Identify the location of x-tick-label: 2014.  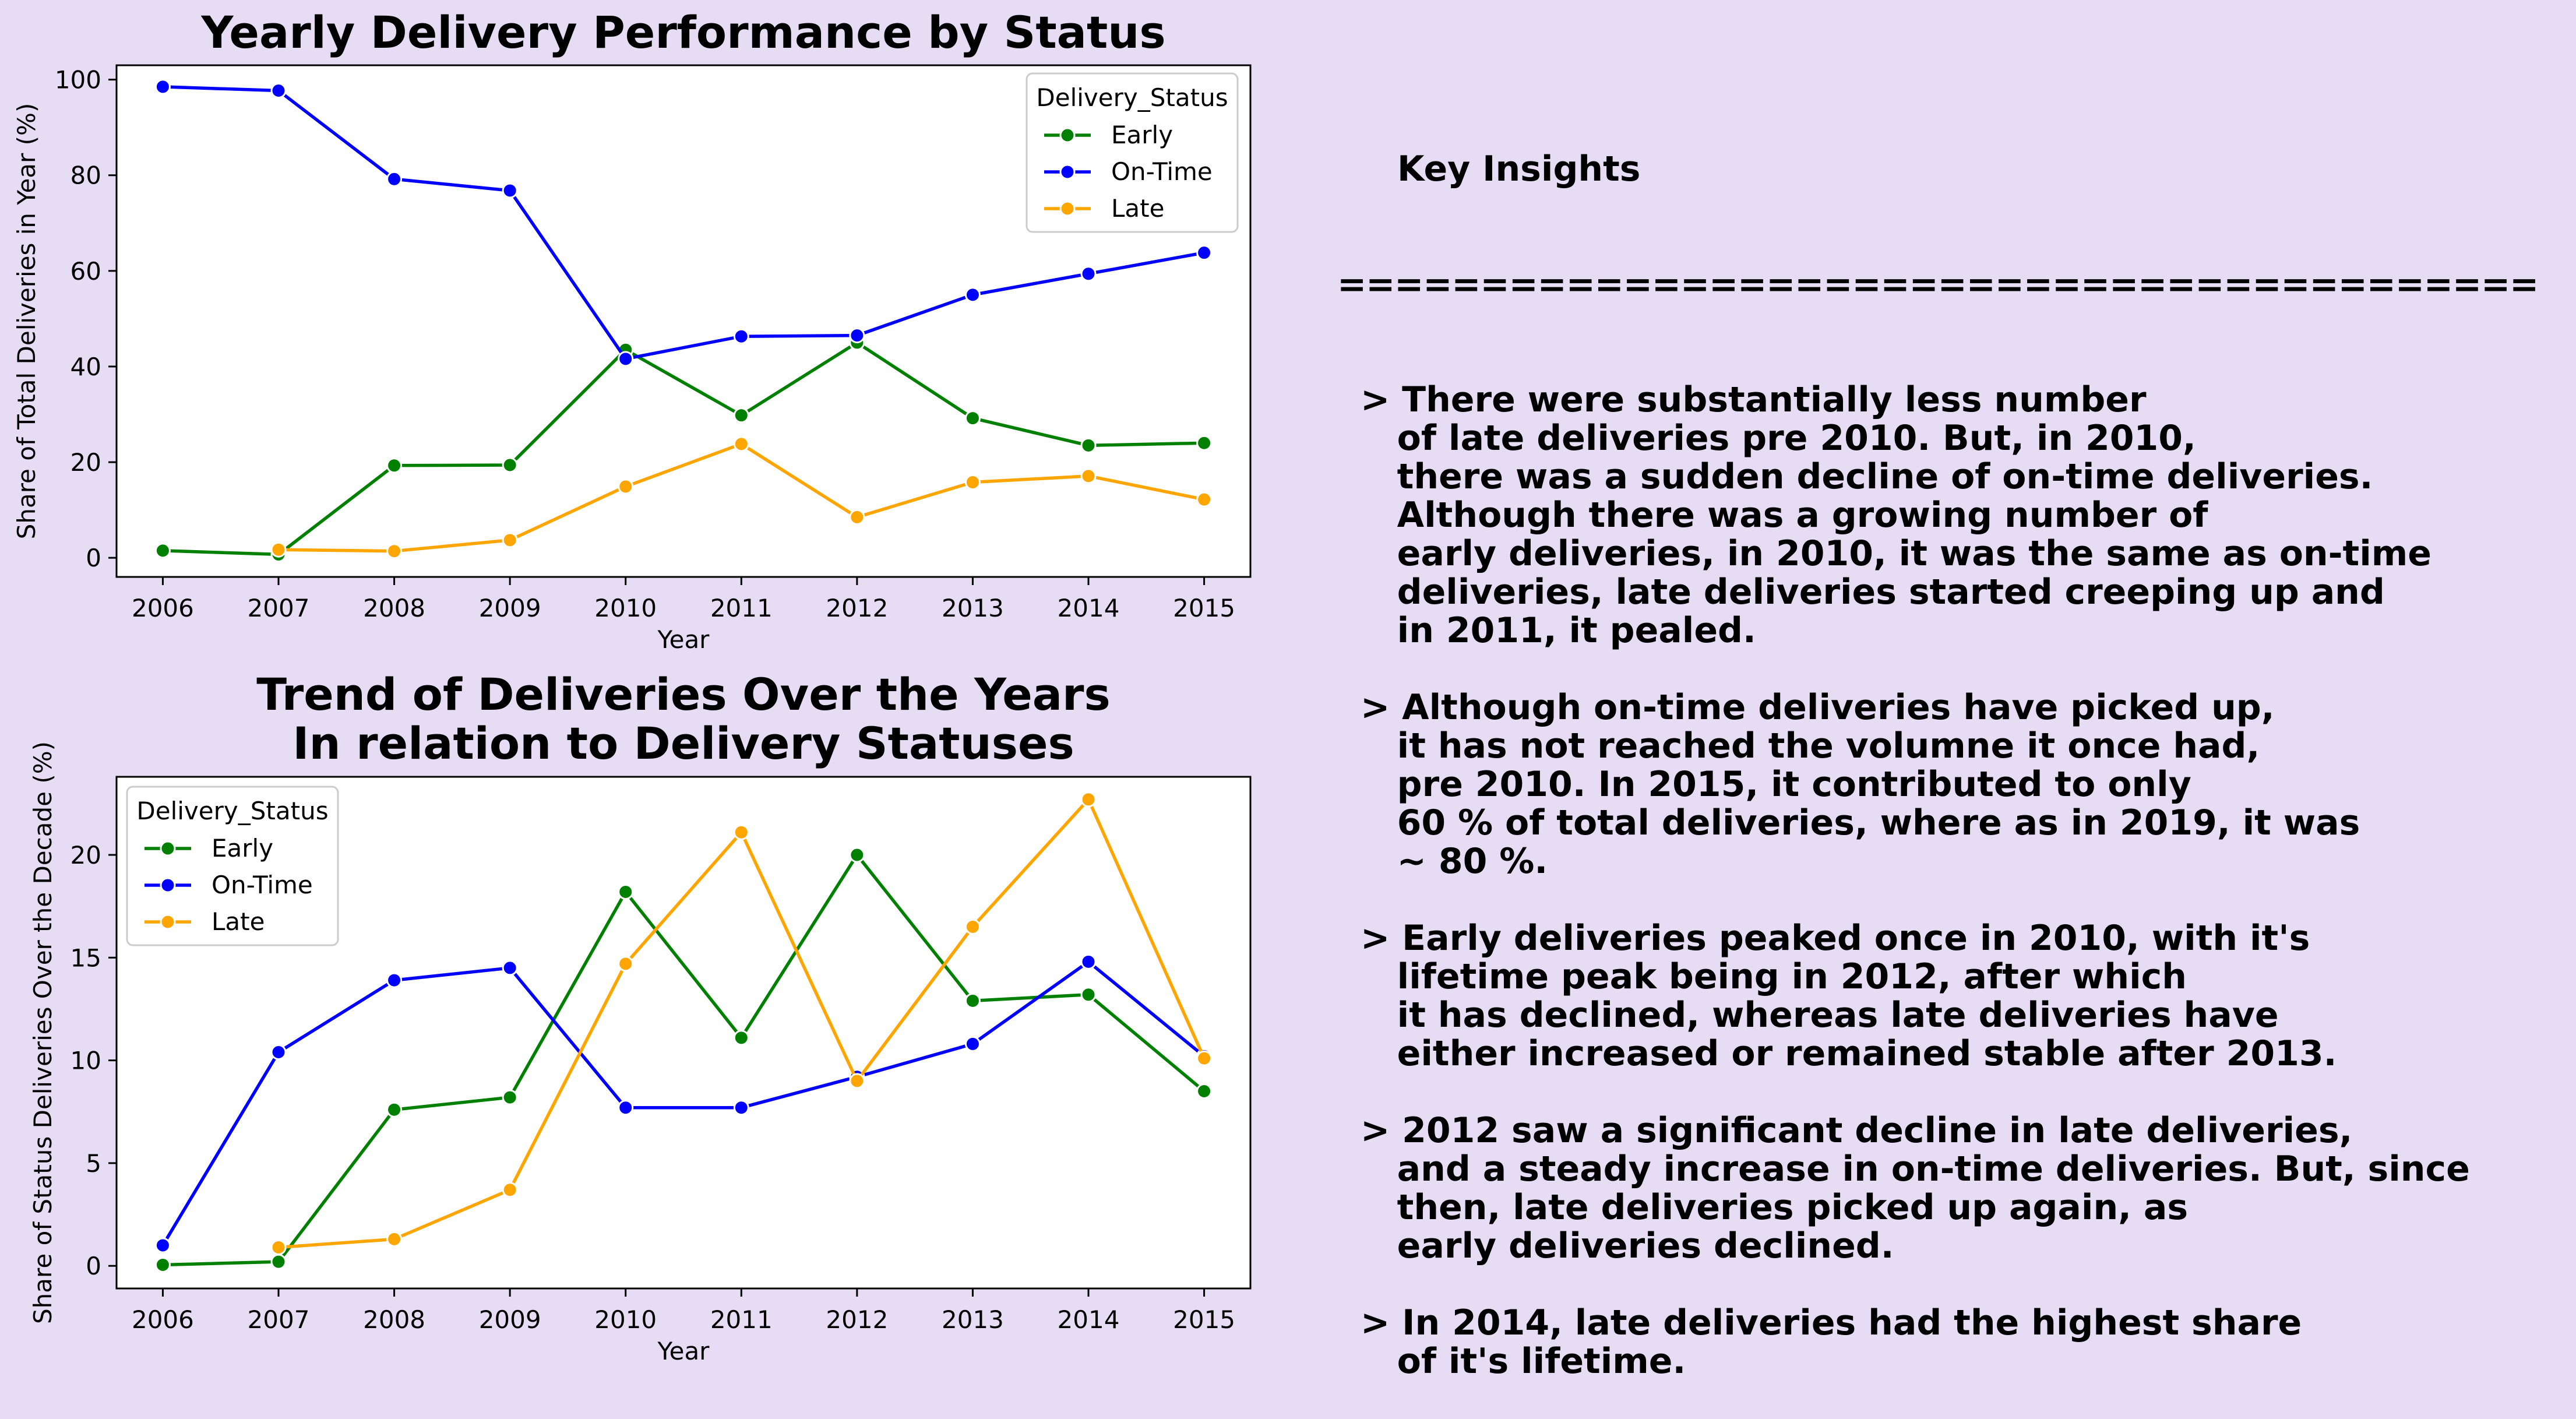
(1089, 1320).